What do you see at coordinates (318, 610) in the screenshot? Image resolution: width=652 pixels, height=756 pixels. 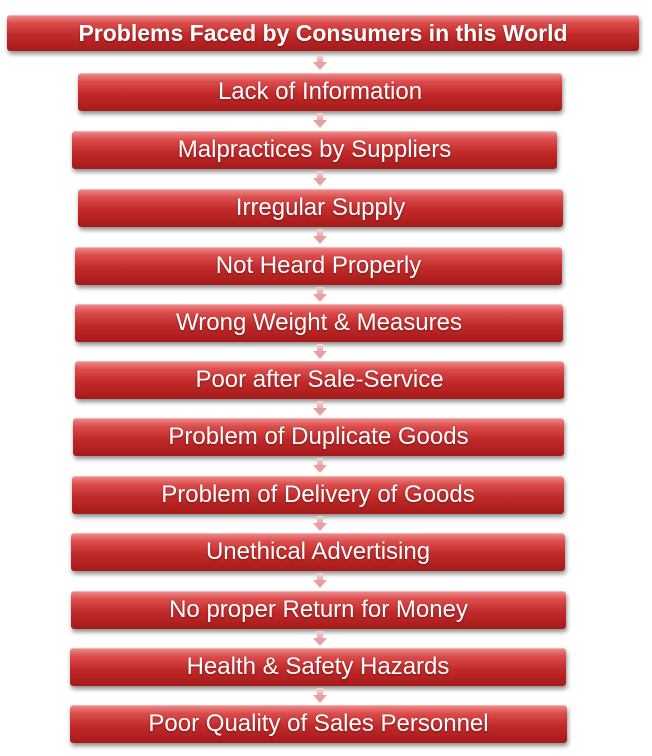 I see `flow-item-no-proper-return-for-money: No proper Return for Money` at bounding box center [318, 610].